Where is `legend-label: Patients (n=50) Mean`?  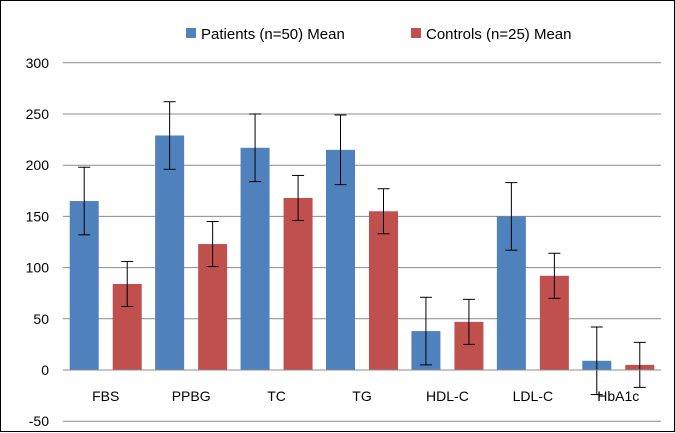
legend-label: Patients (n=50) Mean is located at coordinates (273, 34).